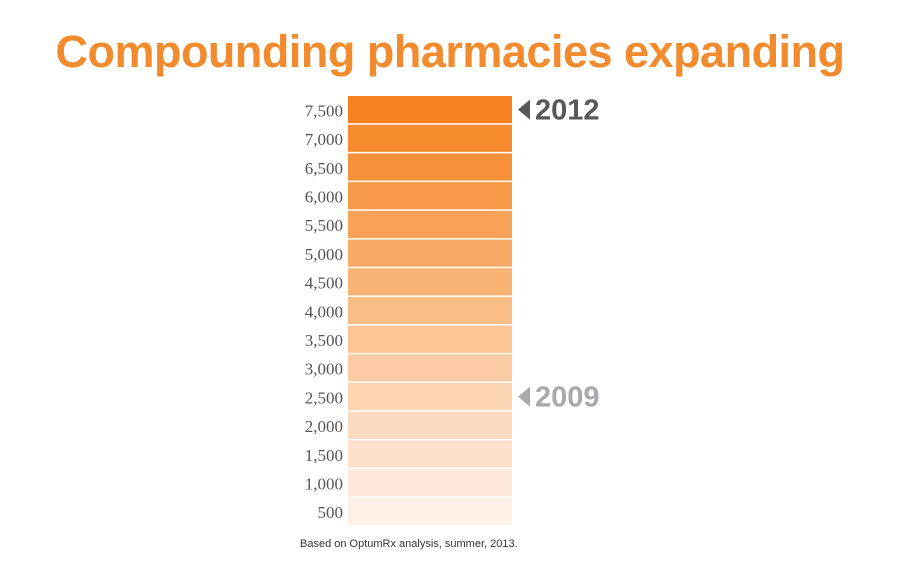 The width and height of the screenshot is (900, 570). I want to click on y-tick-label: 6,500, so click(324, 168).